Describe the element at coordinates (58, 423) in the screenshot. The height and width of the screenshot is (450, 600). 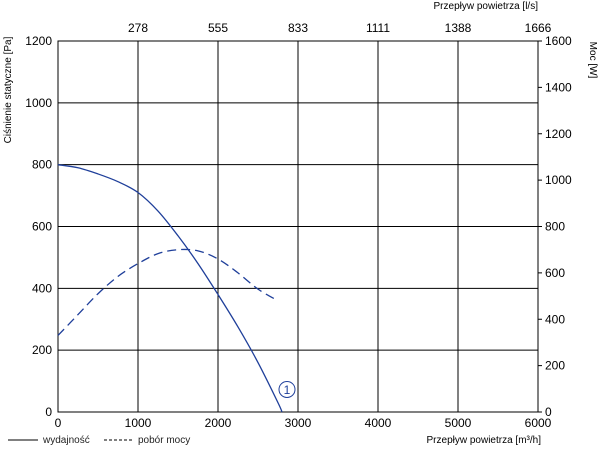
I see `x-tick-label-bottom: 0` at that location.